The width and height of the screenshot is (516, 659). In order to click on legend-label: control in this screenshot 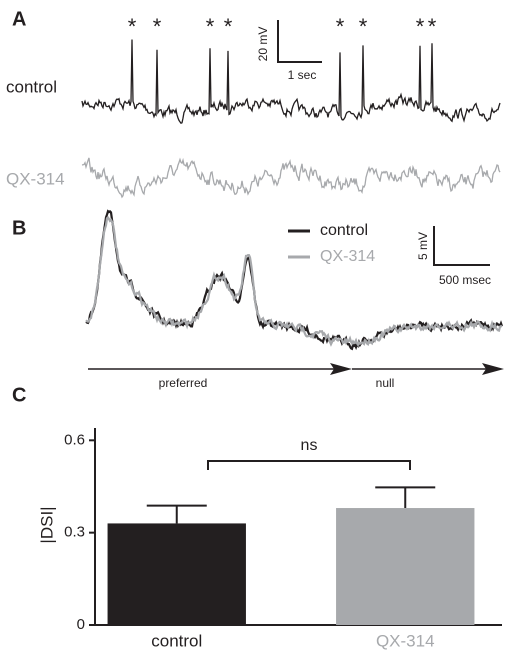, I will do `click(344, 230)`.